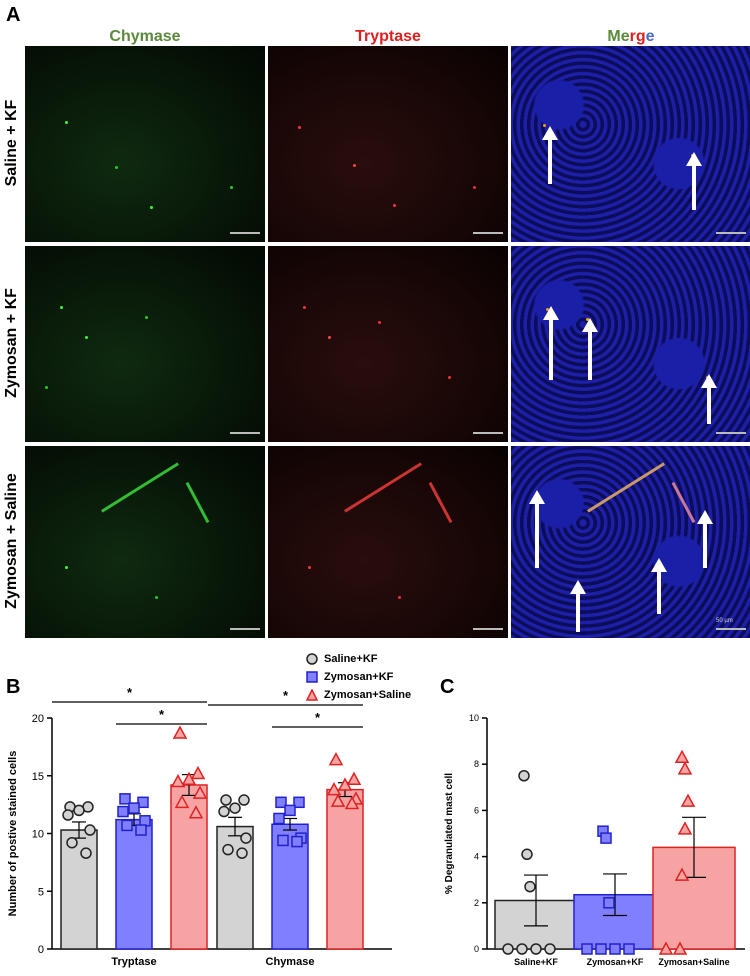 Image resolution: width=750 pixels, height=976 pixels. Describe the element at coordinates (476, 903) in the screenshot. I see `y-tick-label: 2` at that location.